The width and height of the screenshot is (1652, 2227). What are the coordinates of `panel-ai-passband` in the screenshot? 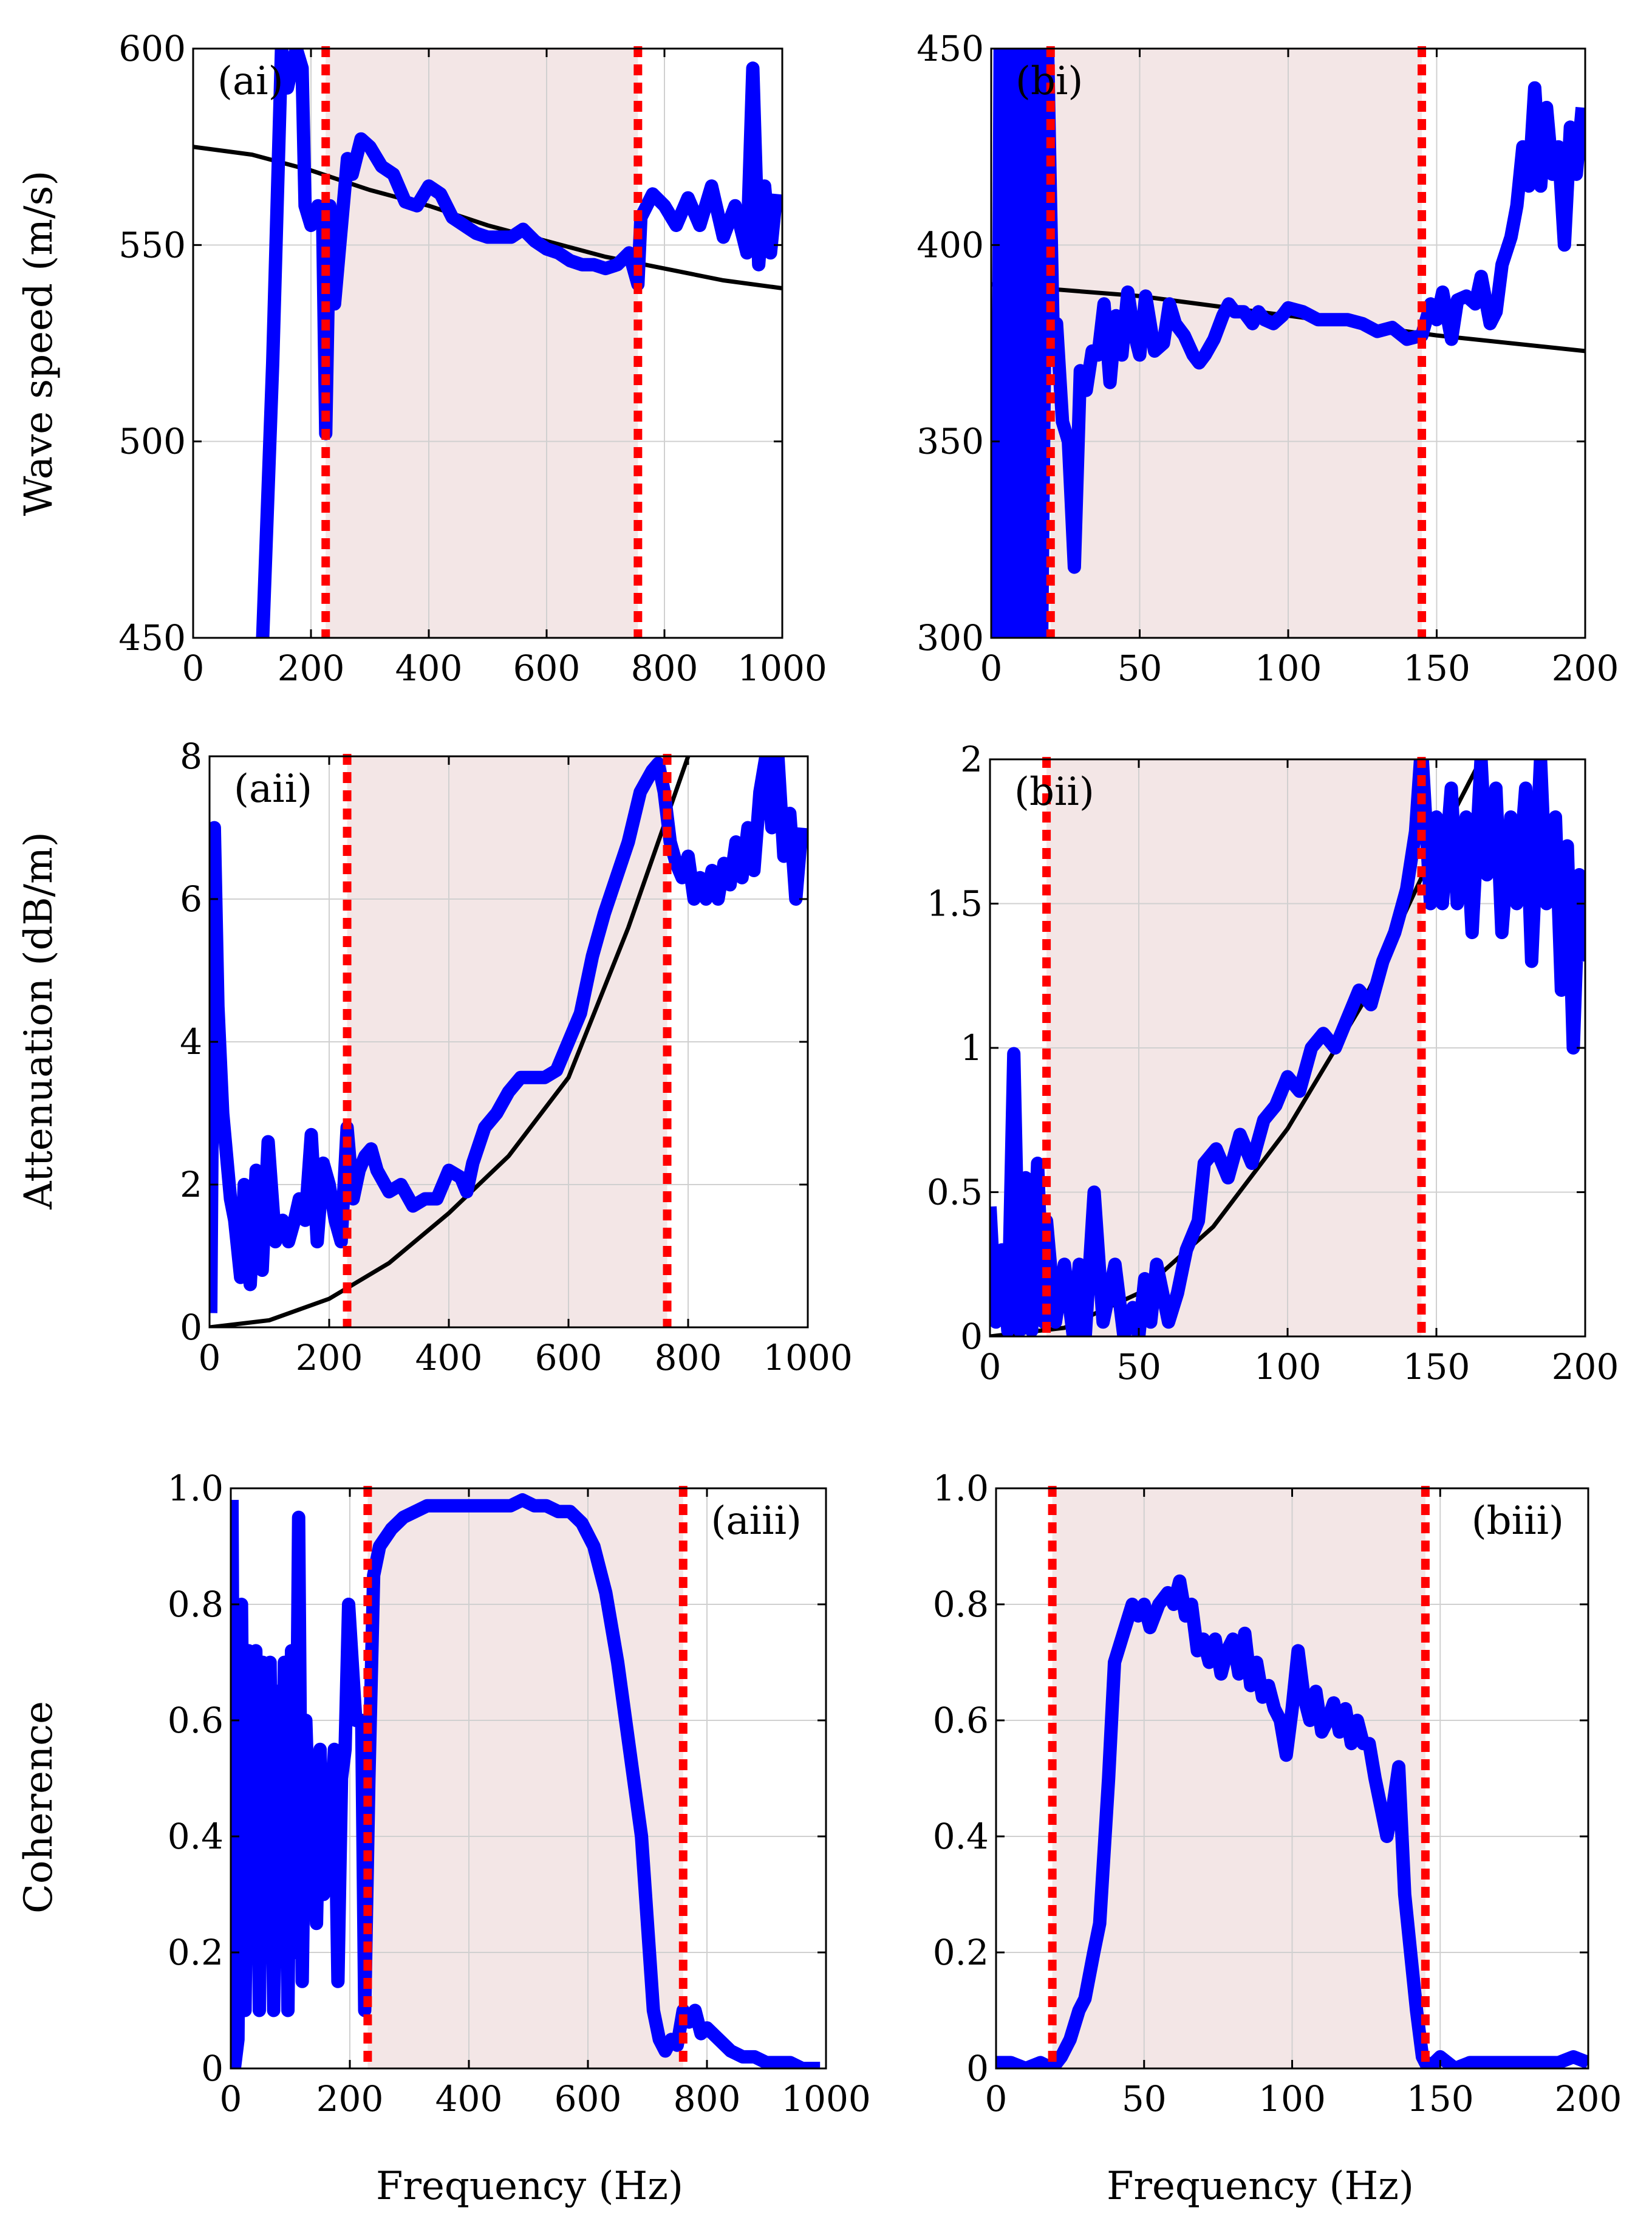 It's located at (482, 343).